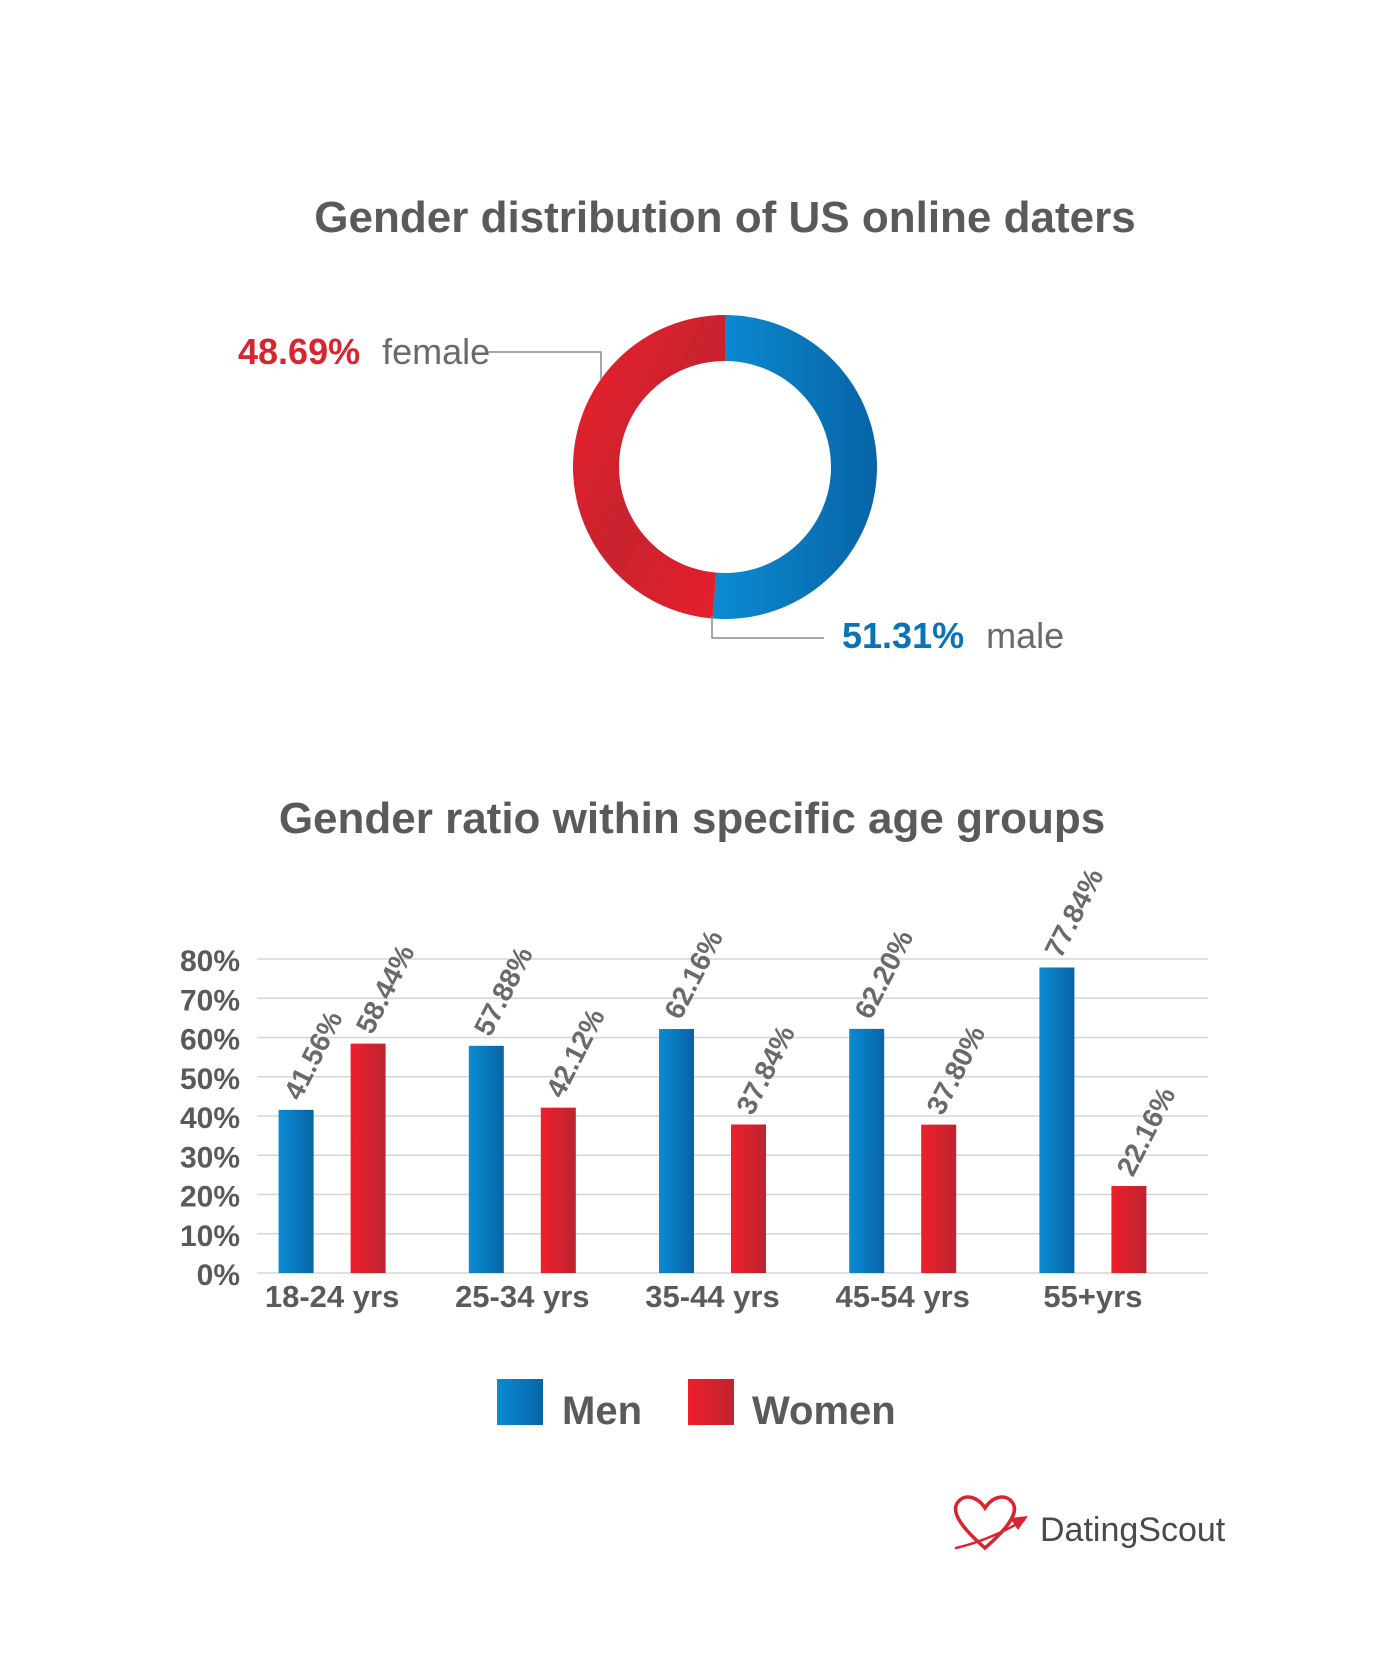  What do you see at coordinates (692, 818) in the screenshot?
I see `bar-chart-title: Gender ratio within specific age groups` at bounding box center [692, 818].